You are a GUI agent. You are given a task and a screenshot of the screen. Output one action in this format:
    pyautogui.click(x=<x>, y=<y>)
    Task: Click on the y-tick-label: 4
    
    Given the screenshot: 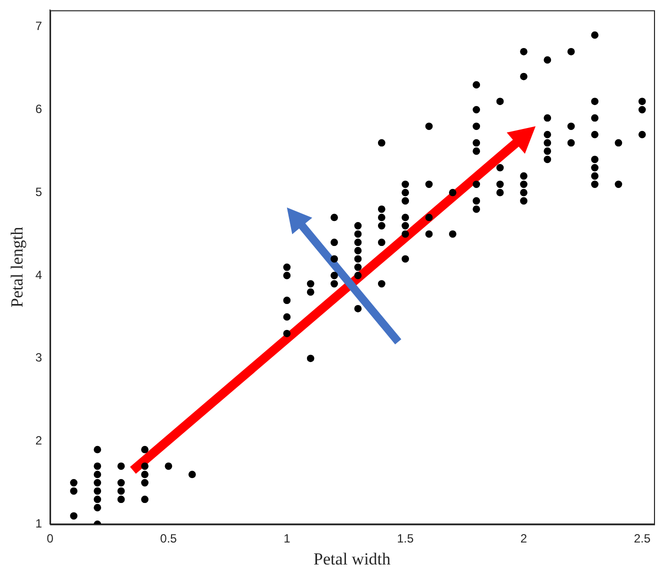 What is the action you would take?
    pyautogui.click(x=38, y=275)
    